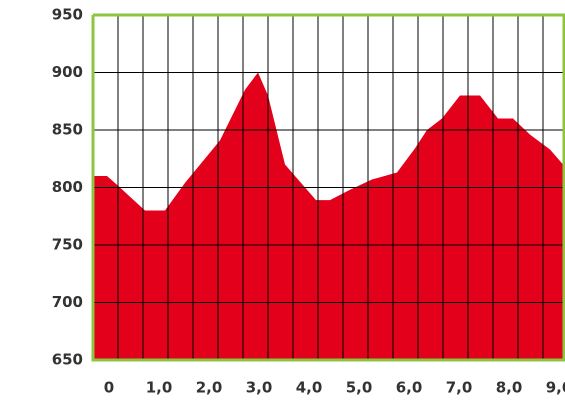 This screenshot has height=405, width=565. What do you see at coordinates (159, 388) in the screenshot?
I see `x-tick-label: 1,0` at bounding box center [159, 388].